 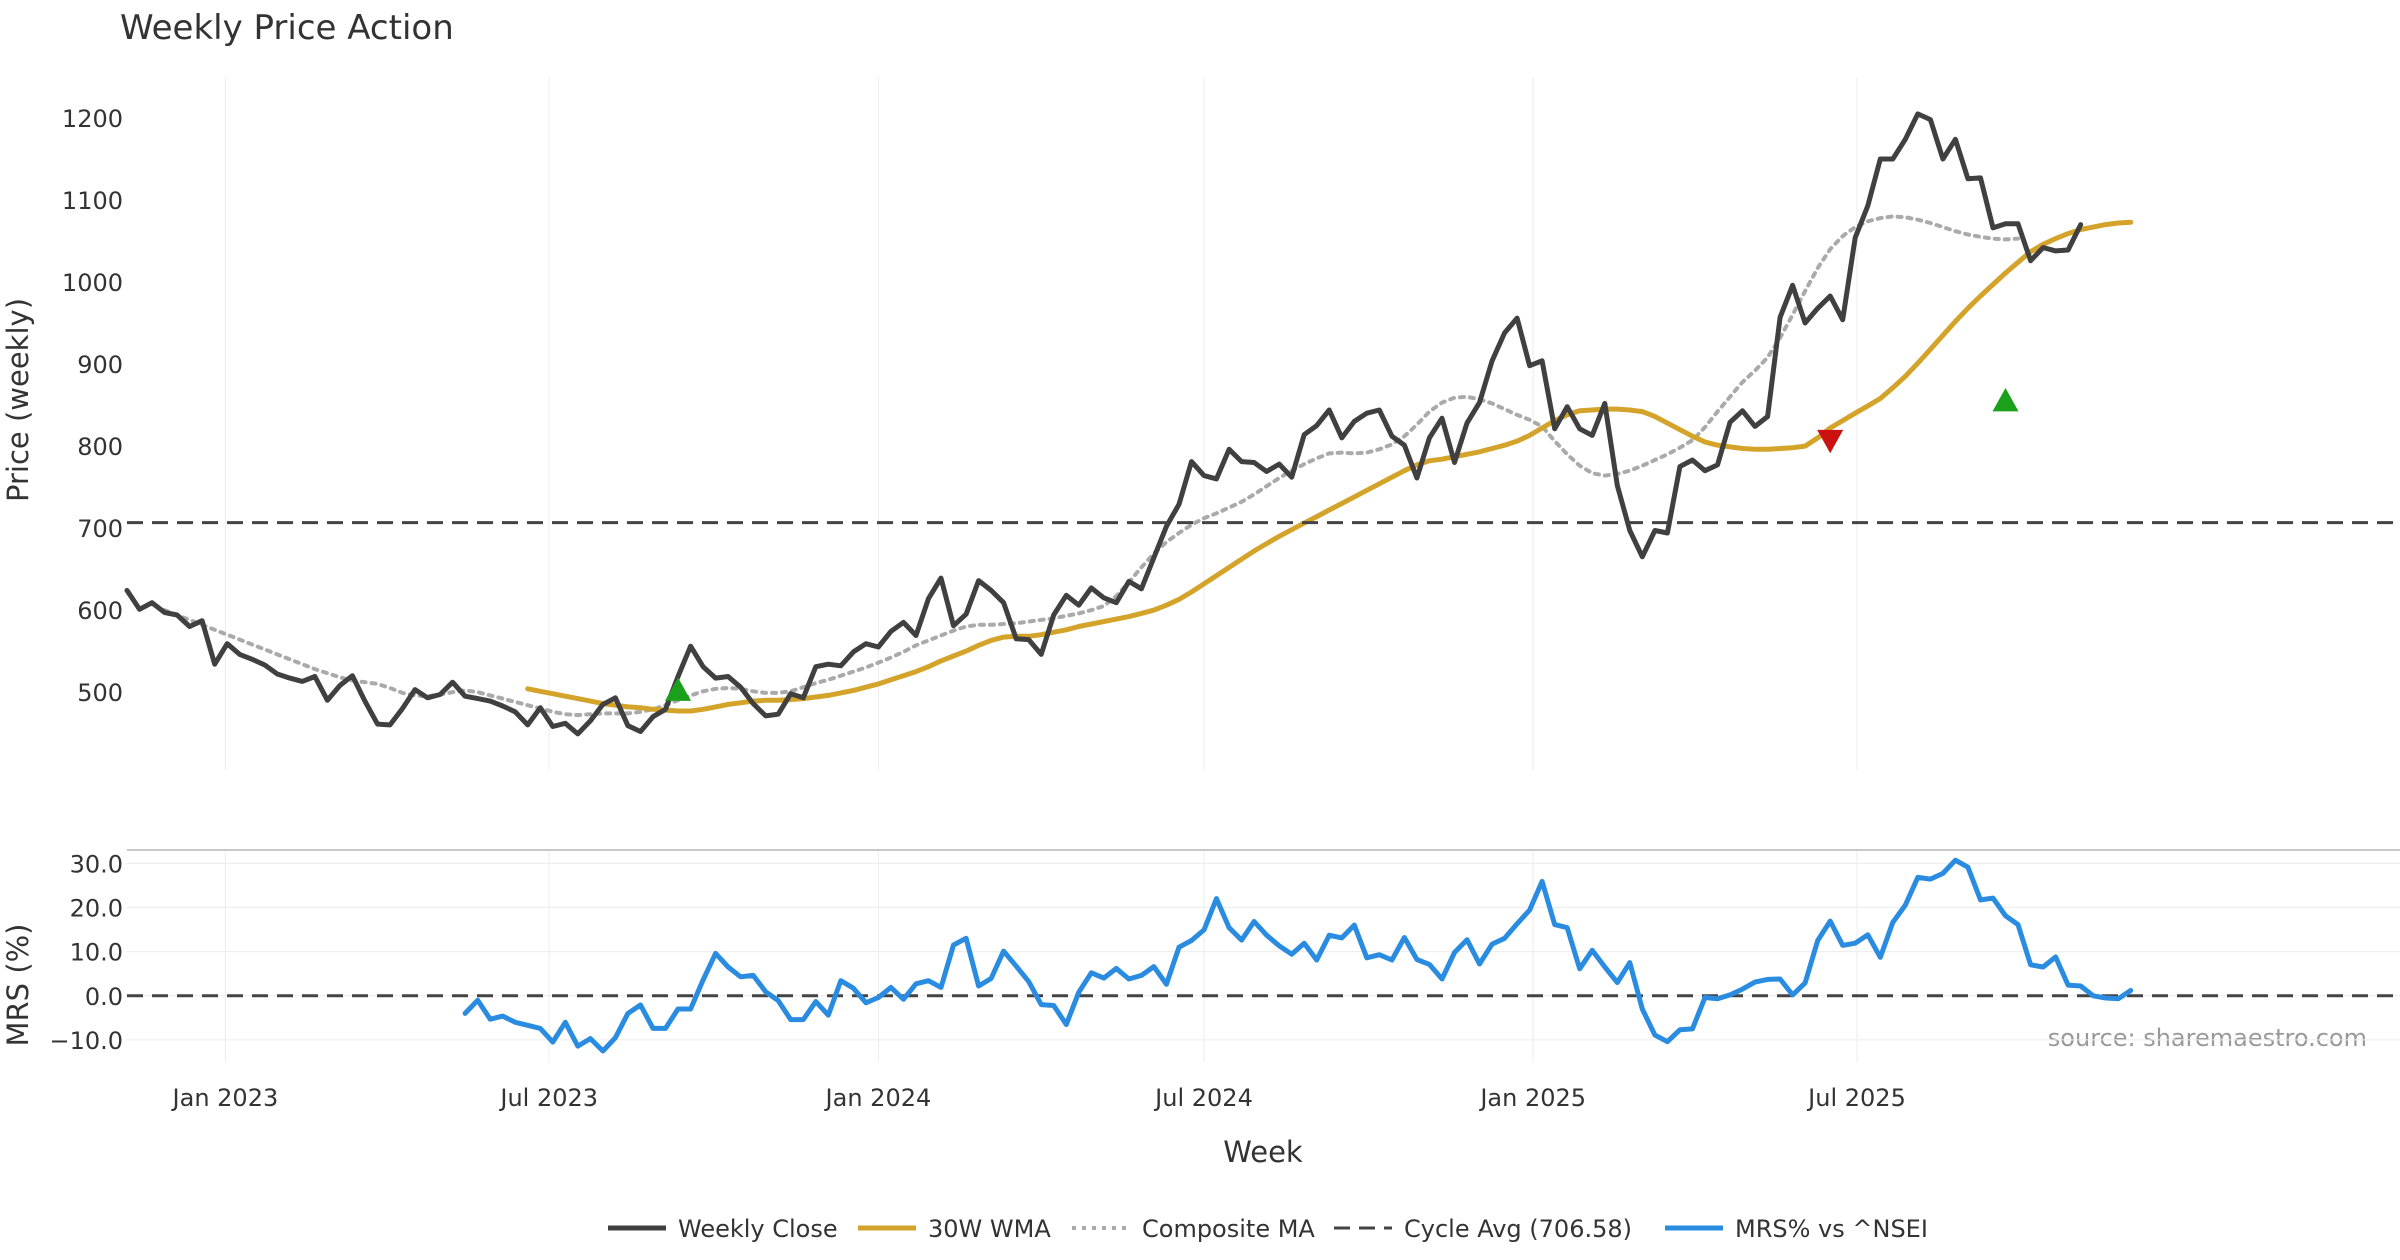 What do you see at coordinates (2207, 1038) in the screenshot?
I see `source-note: source: sharemaestro.com` at bounding box center [2207, 1038].